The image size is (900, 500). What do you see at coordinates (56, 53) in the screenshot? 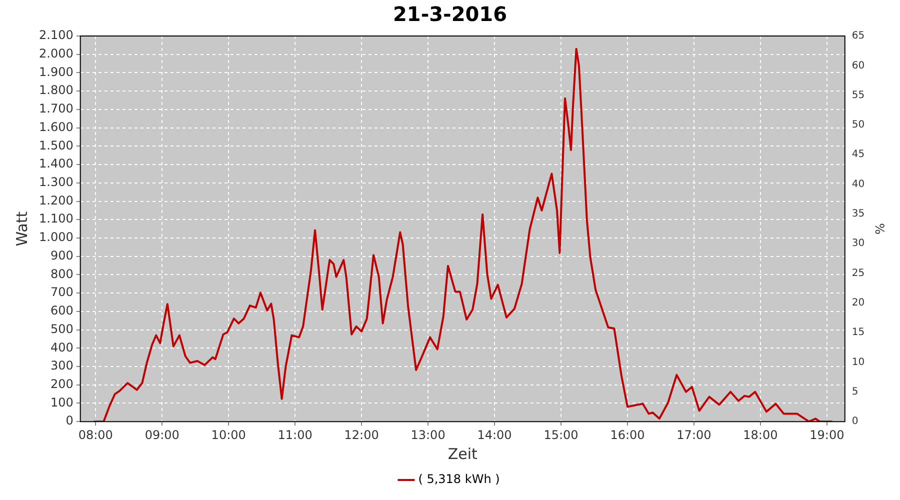
I see `y-tick-label: 2.000` at bounding box center [56, 53].